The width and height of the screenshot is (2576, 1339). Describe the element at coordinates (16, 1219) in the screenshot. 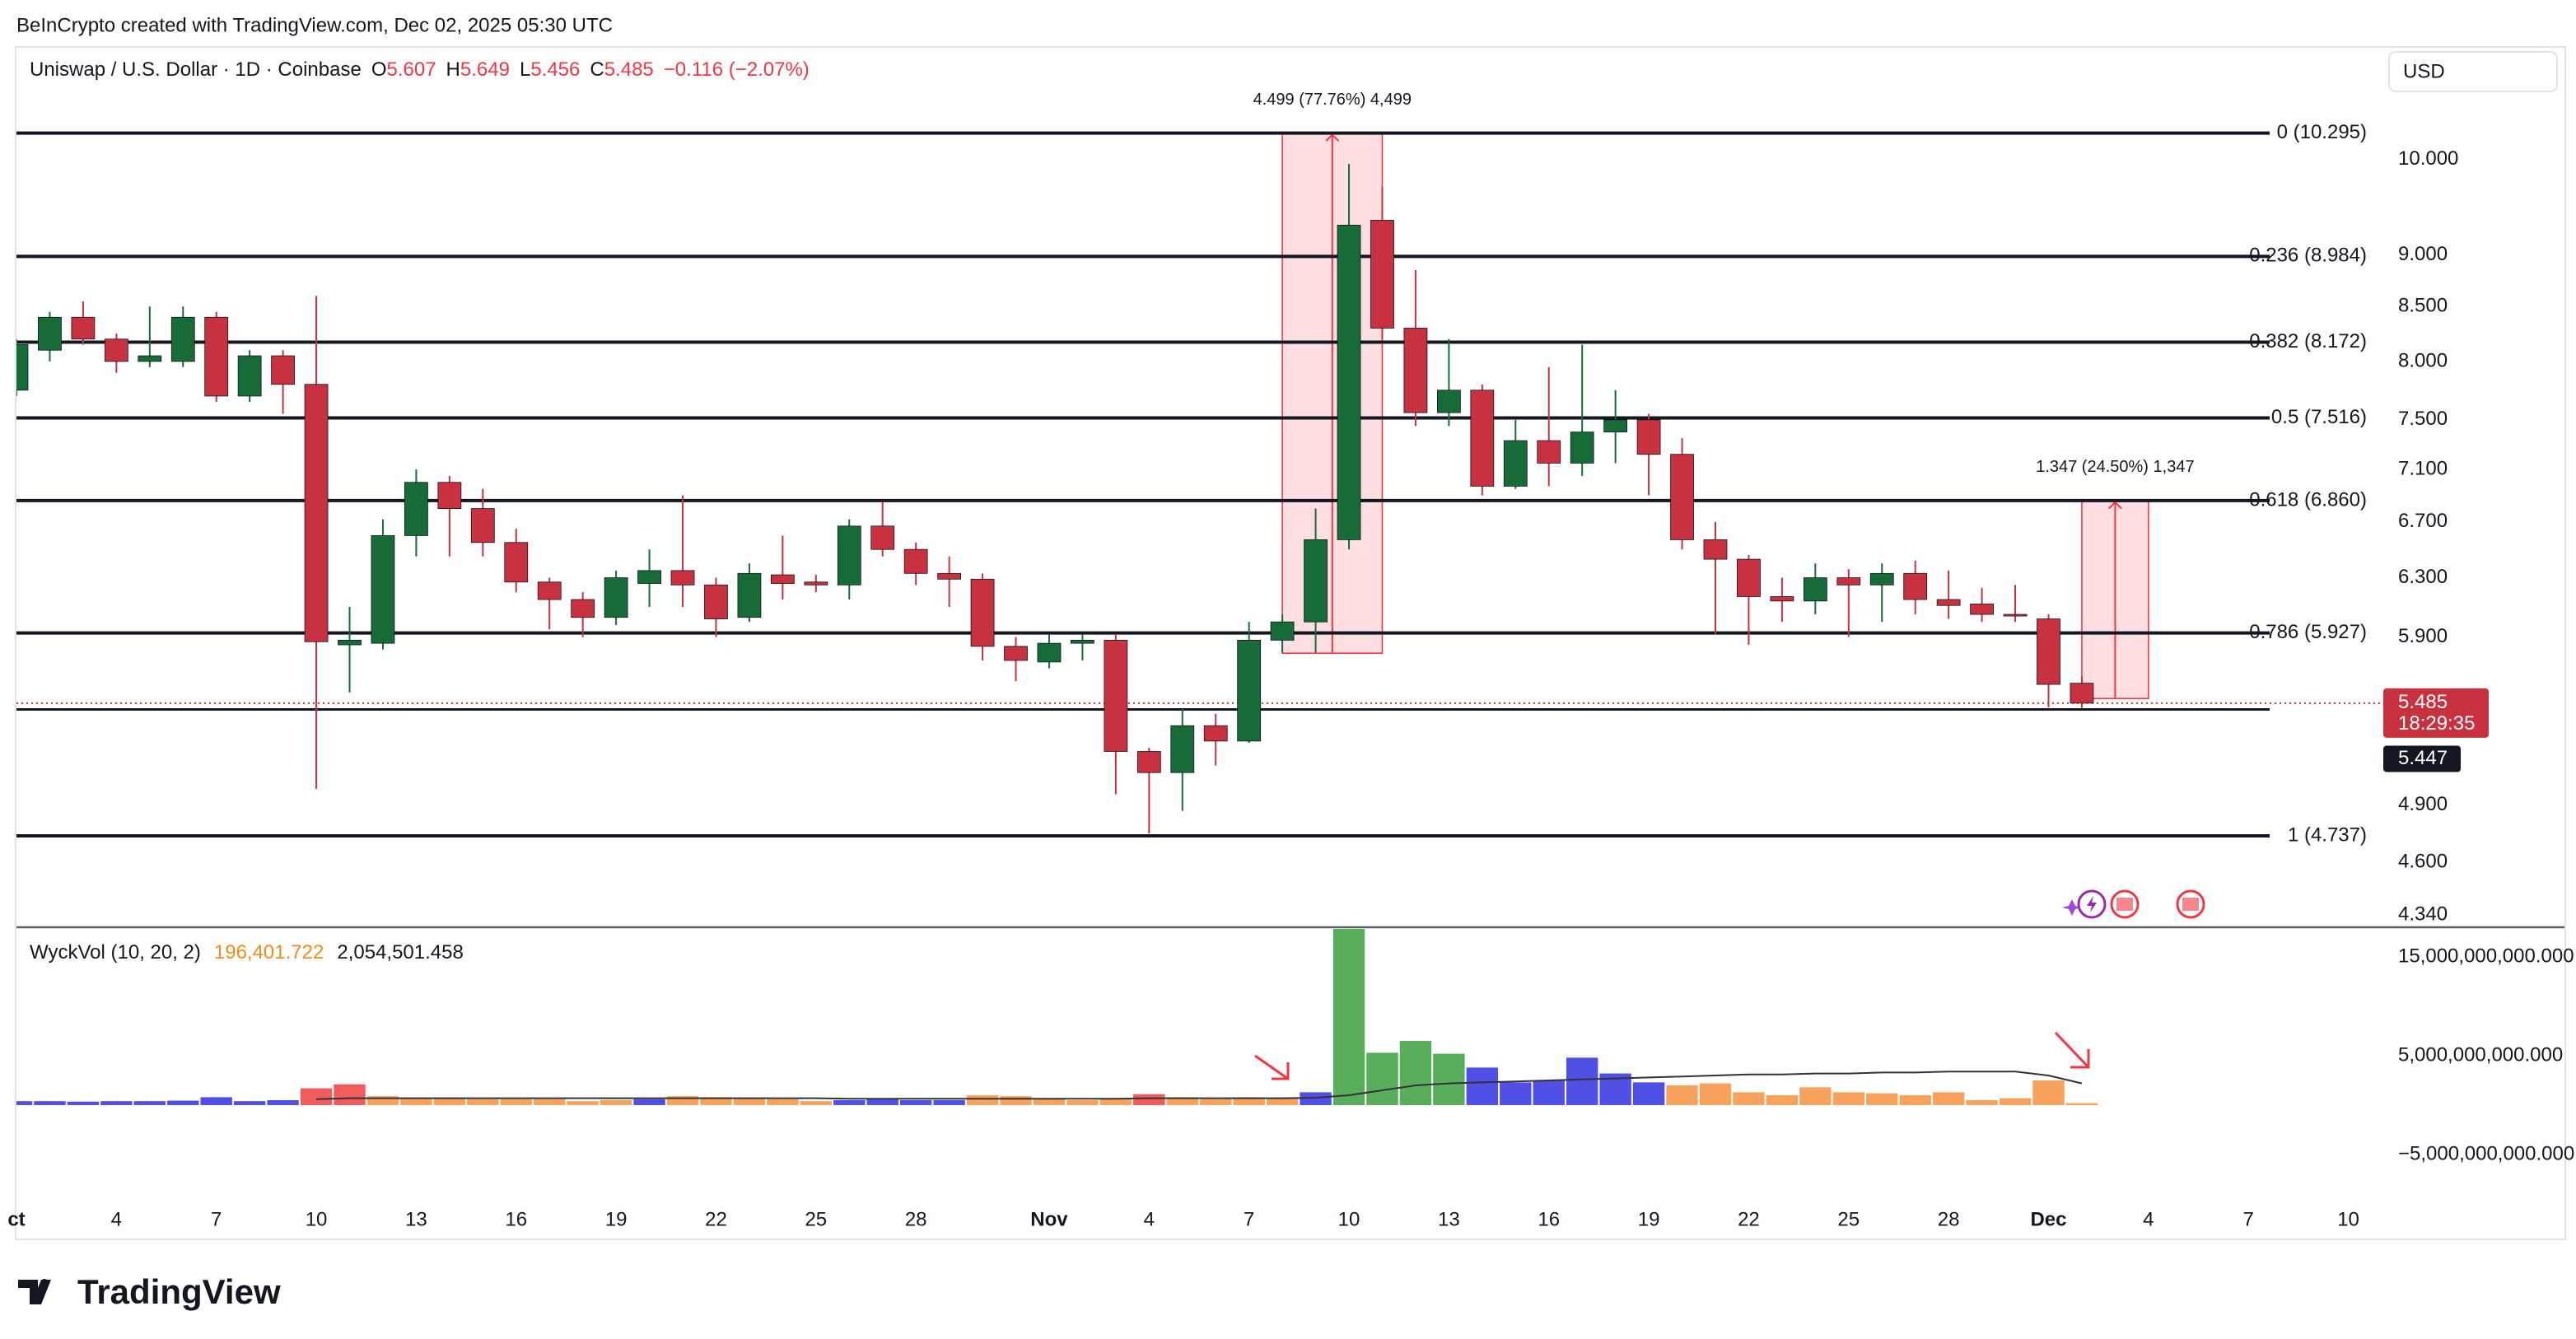

I see `x-tick-label: ct` at that location.